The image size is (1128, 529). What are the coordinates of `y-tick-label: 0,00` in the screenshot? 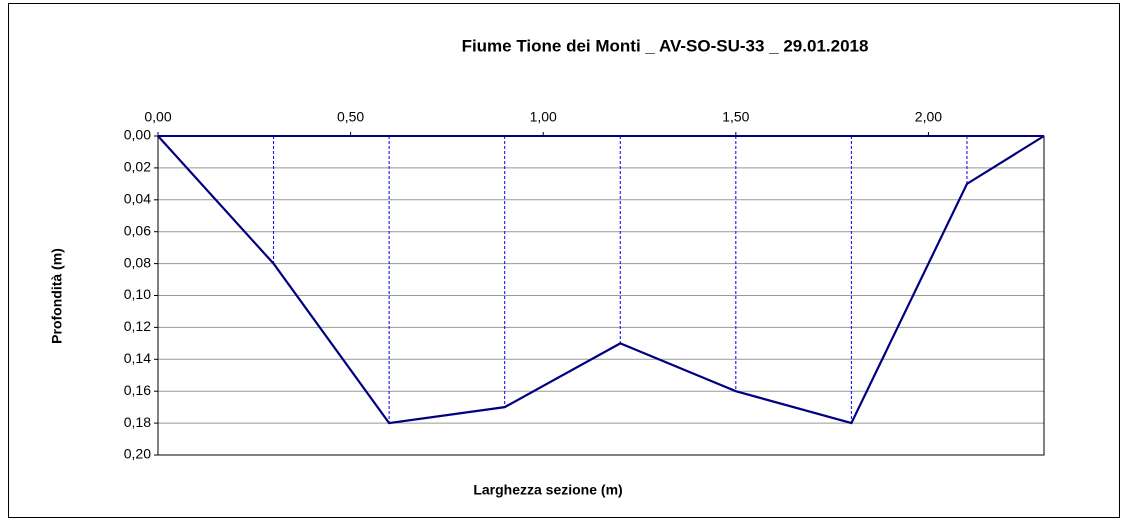 It's located at (137, 135).